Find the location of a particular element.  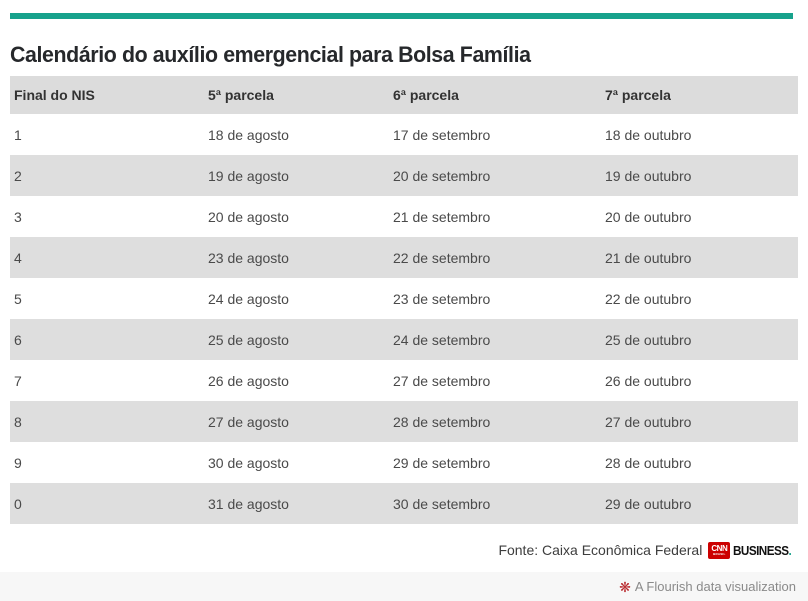

table-cell: 9 is located at coordinates (18, 462).